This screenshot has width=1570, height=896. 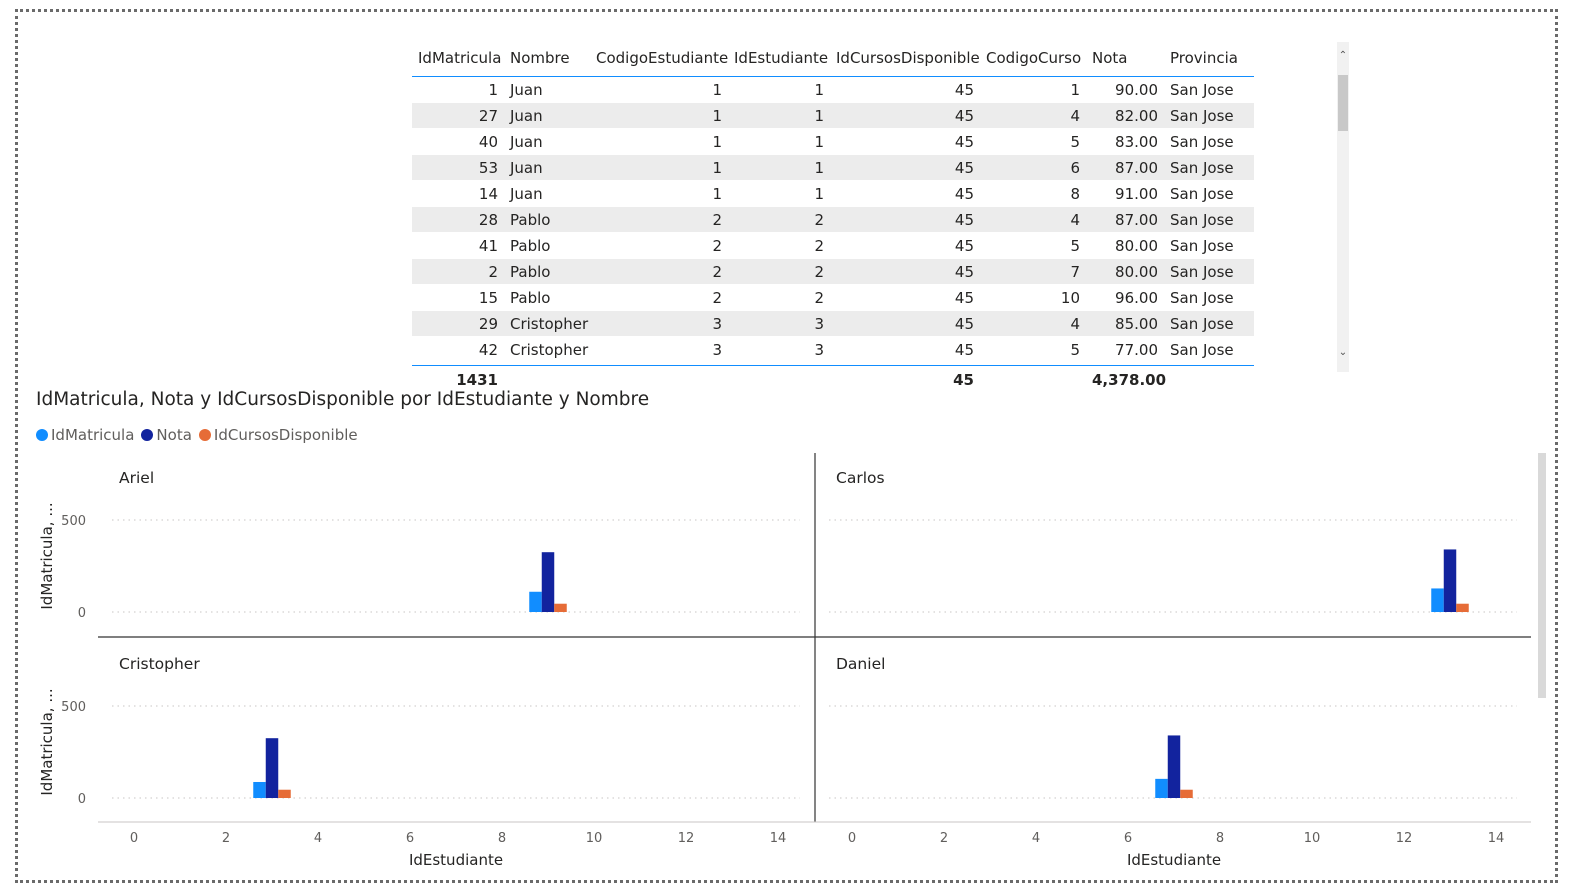 What do you see at coordinates (905, 58) in the screenshot?
I see `column-header: IdCursosDisponible` at bounding box center [905, 58].